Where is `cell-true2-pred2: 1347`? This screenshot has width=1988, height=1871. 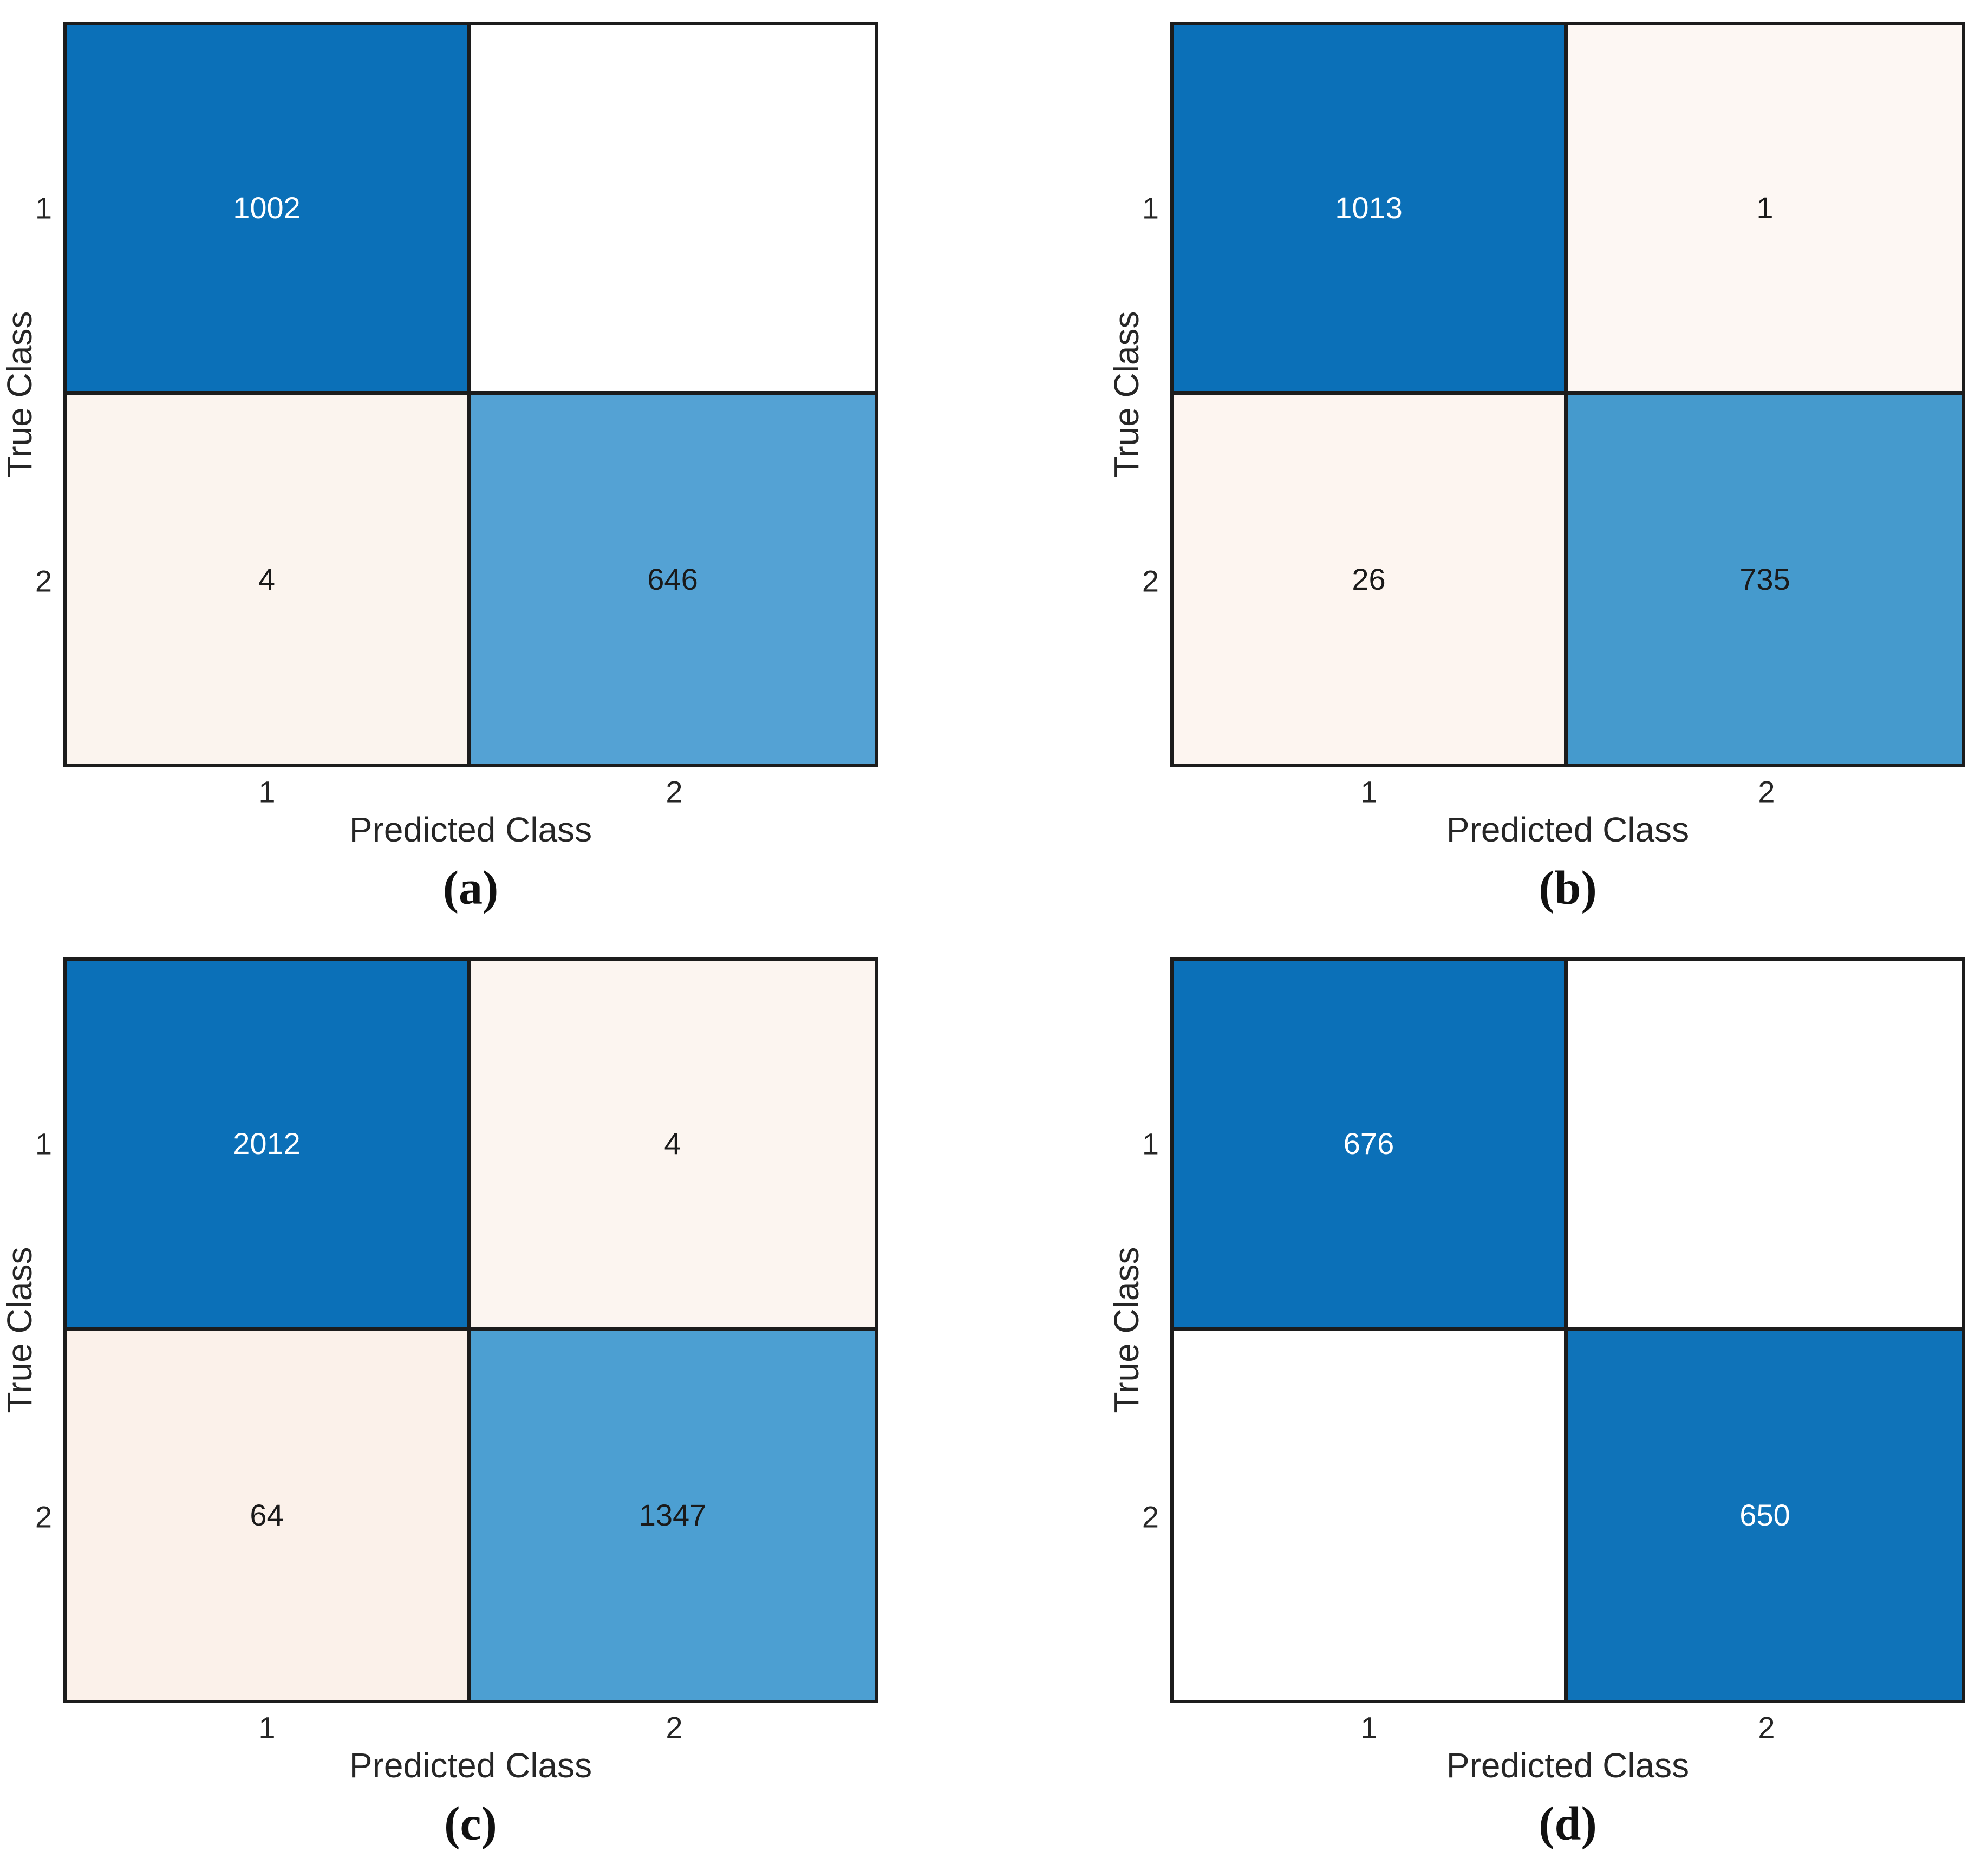 cell-true2-pred2: 1347 is located at coordinates (673, 1515).